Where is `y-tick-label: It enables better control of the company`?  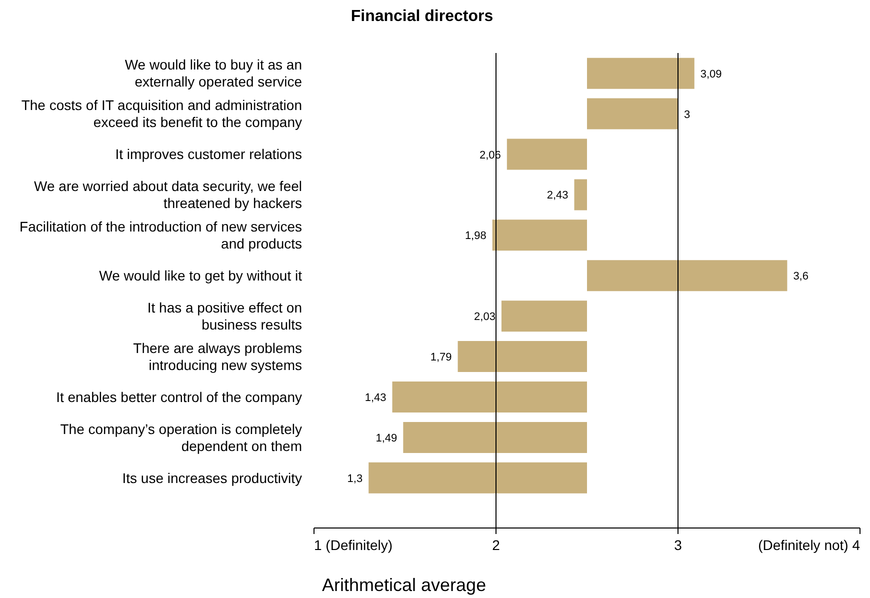
y-tick-label: It enables better control of the company is located at coordinates (179, 396).